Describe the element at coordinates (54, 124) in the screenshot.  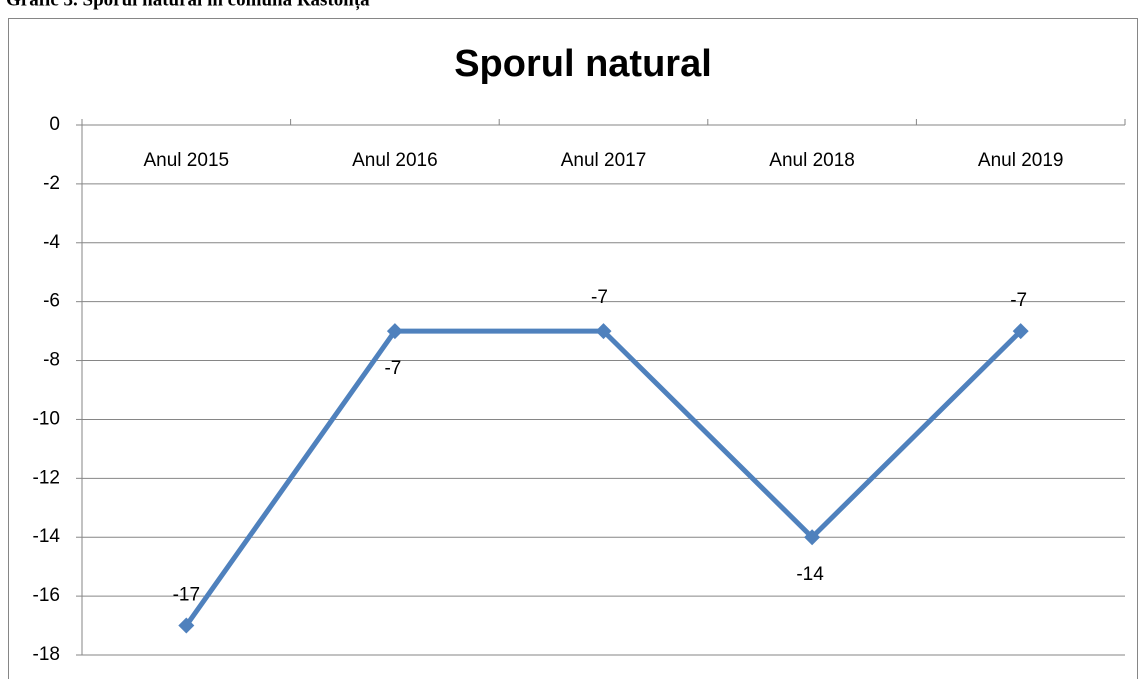
I see `y-tick-label: 0` at that location.